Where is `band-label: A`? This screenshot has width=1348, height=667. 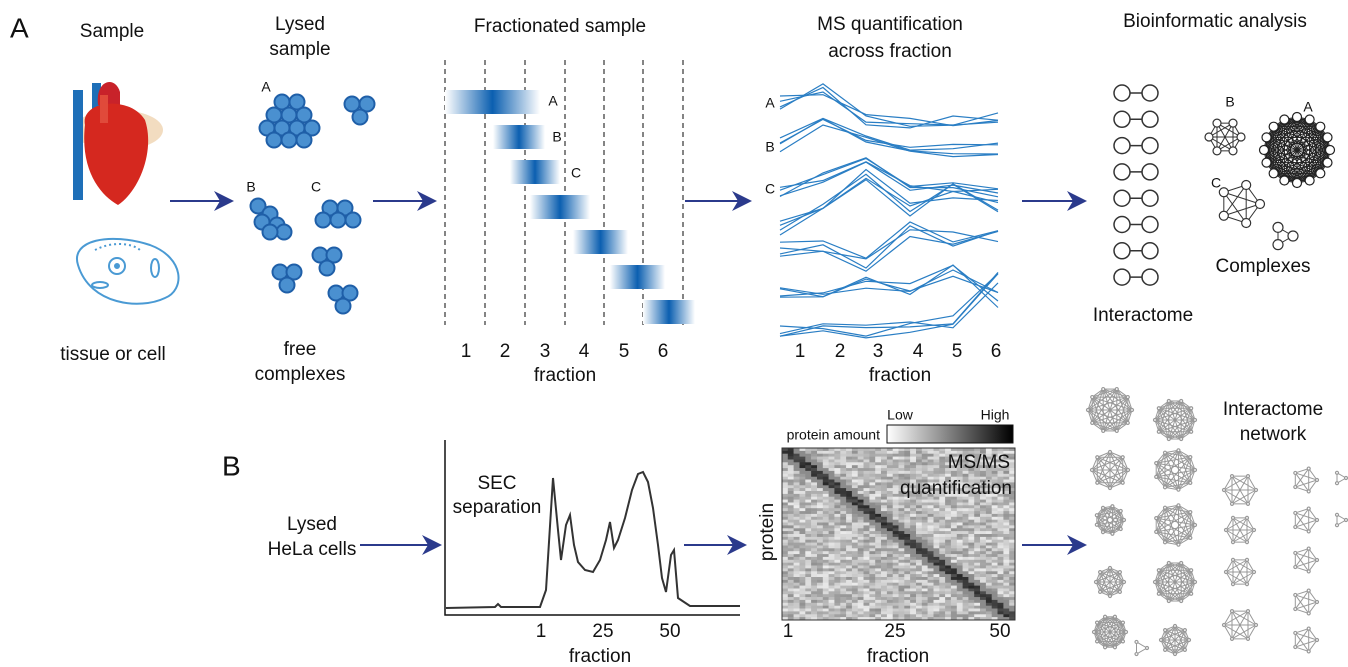 band-label: A is located at coordinates (553, 101).